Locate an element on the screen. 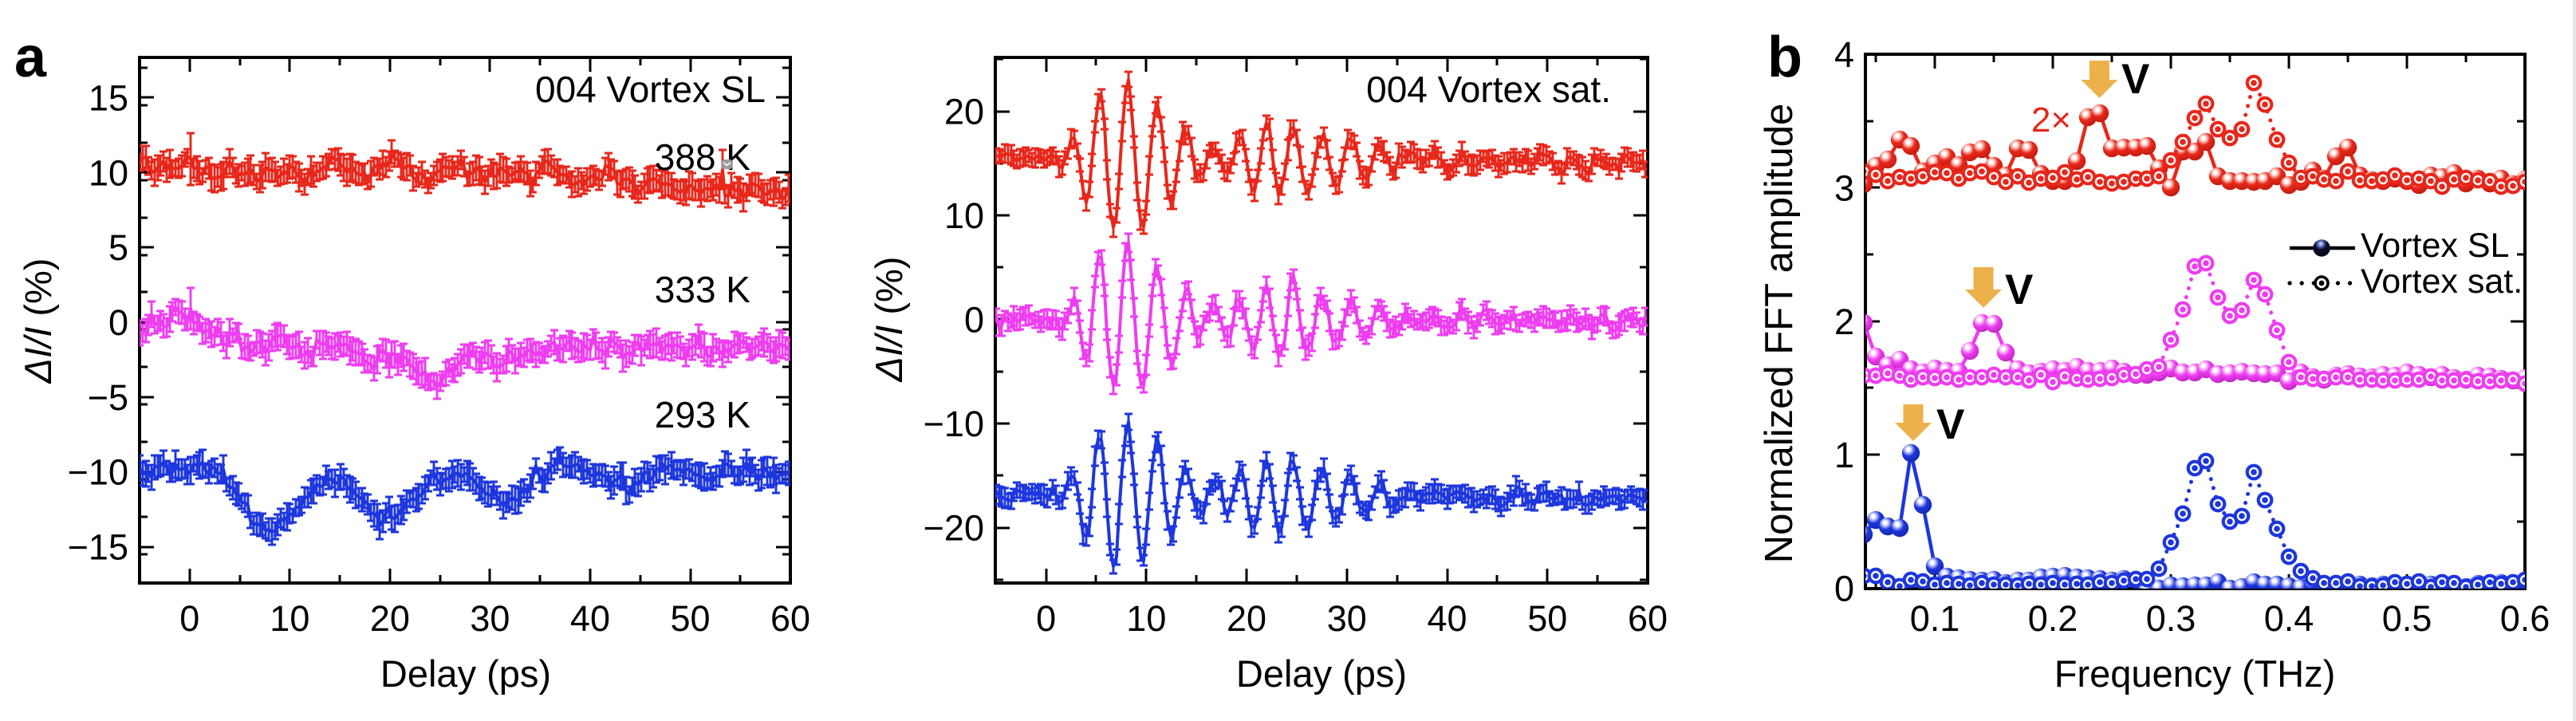  svg-text: 15 is located at coordinates (108, 98).